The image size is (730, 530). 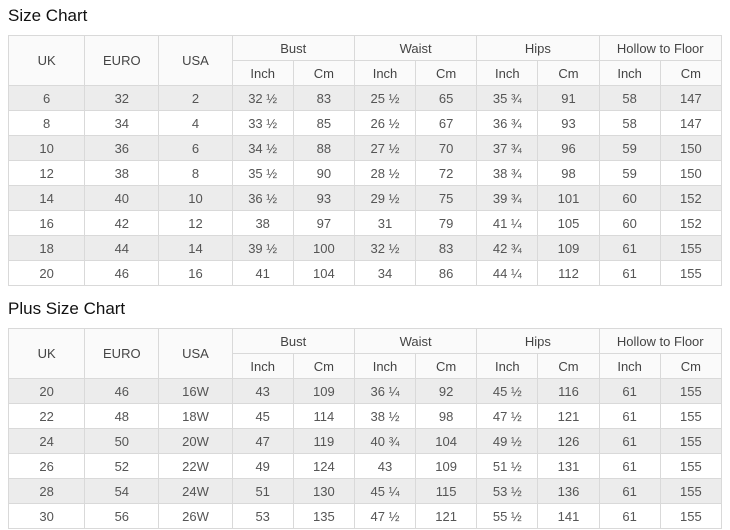 I want to click on table-cell: 92, so click(x=446, y=391).